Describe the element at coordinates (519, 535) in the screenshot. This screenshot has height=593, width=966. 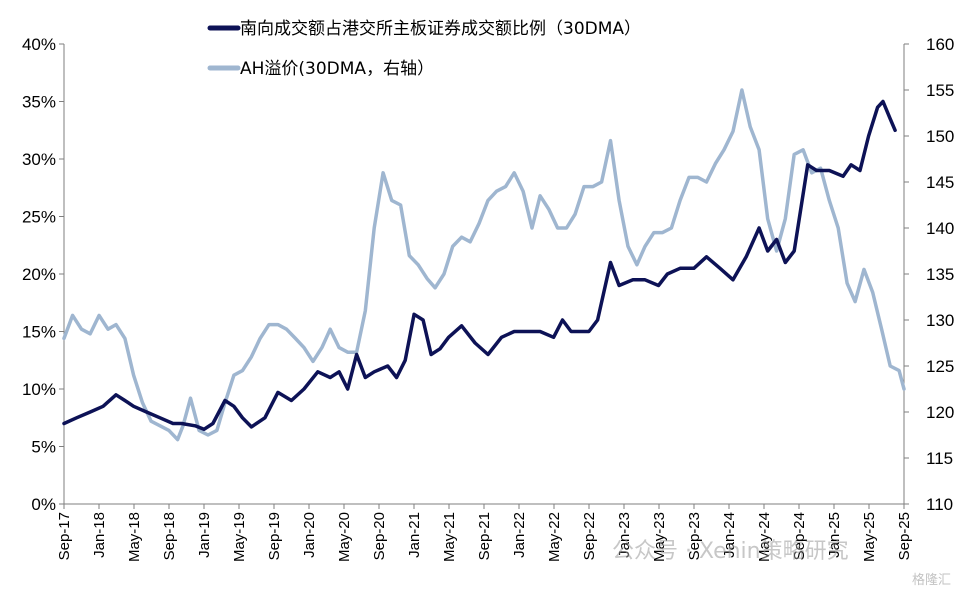
I see `x-tick-label: Jan-22` at that location.